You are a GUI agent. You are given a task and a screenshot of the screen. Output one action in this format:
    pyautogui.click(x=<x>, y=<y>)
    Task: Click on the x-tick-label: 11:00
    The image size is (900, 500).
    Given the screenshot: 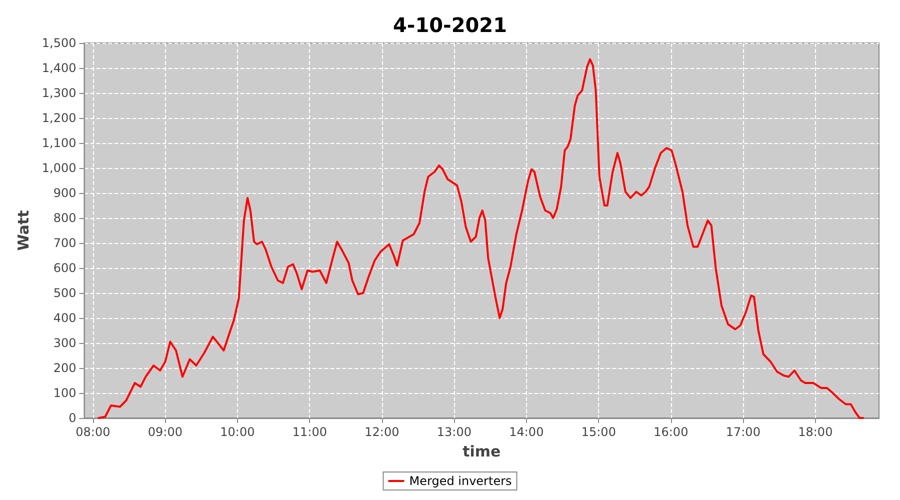 What is the action you would take?
    pyautogui.click(x=309, y=432)
    